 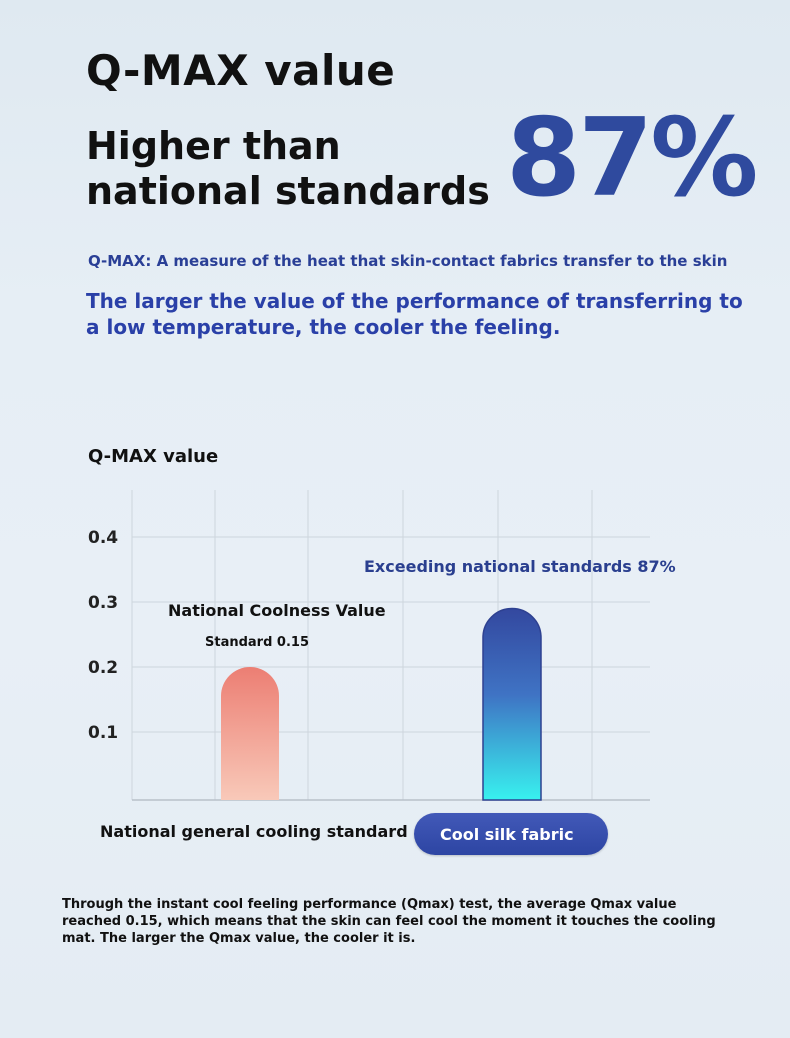 What do you see at coordinates (512, 704) in the screenshot?
I see `bar-cool-silk` at bounding box center [512, 704].